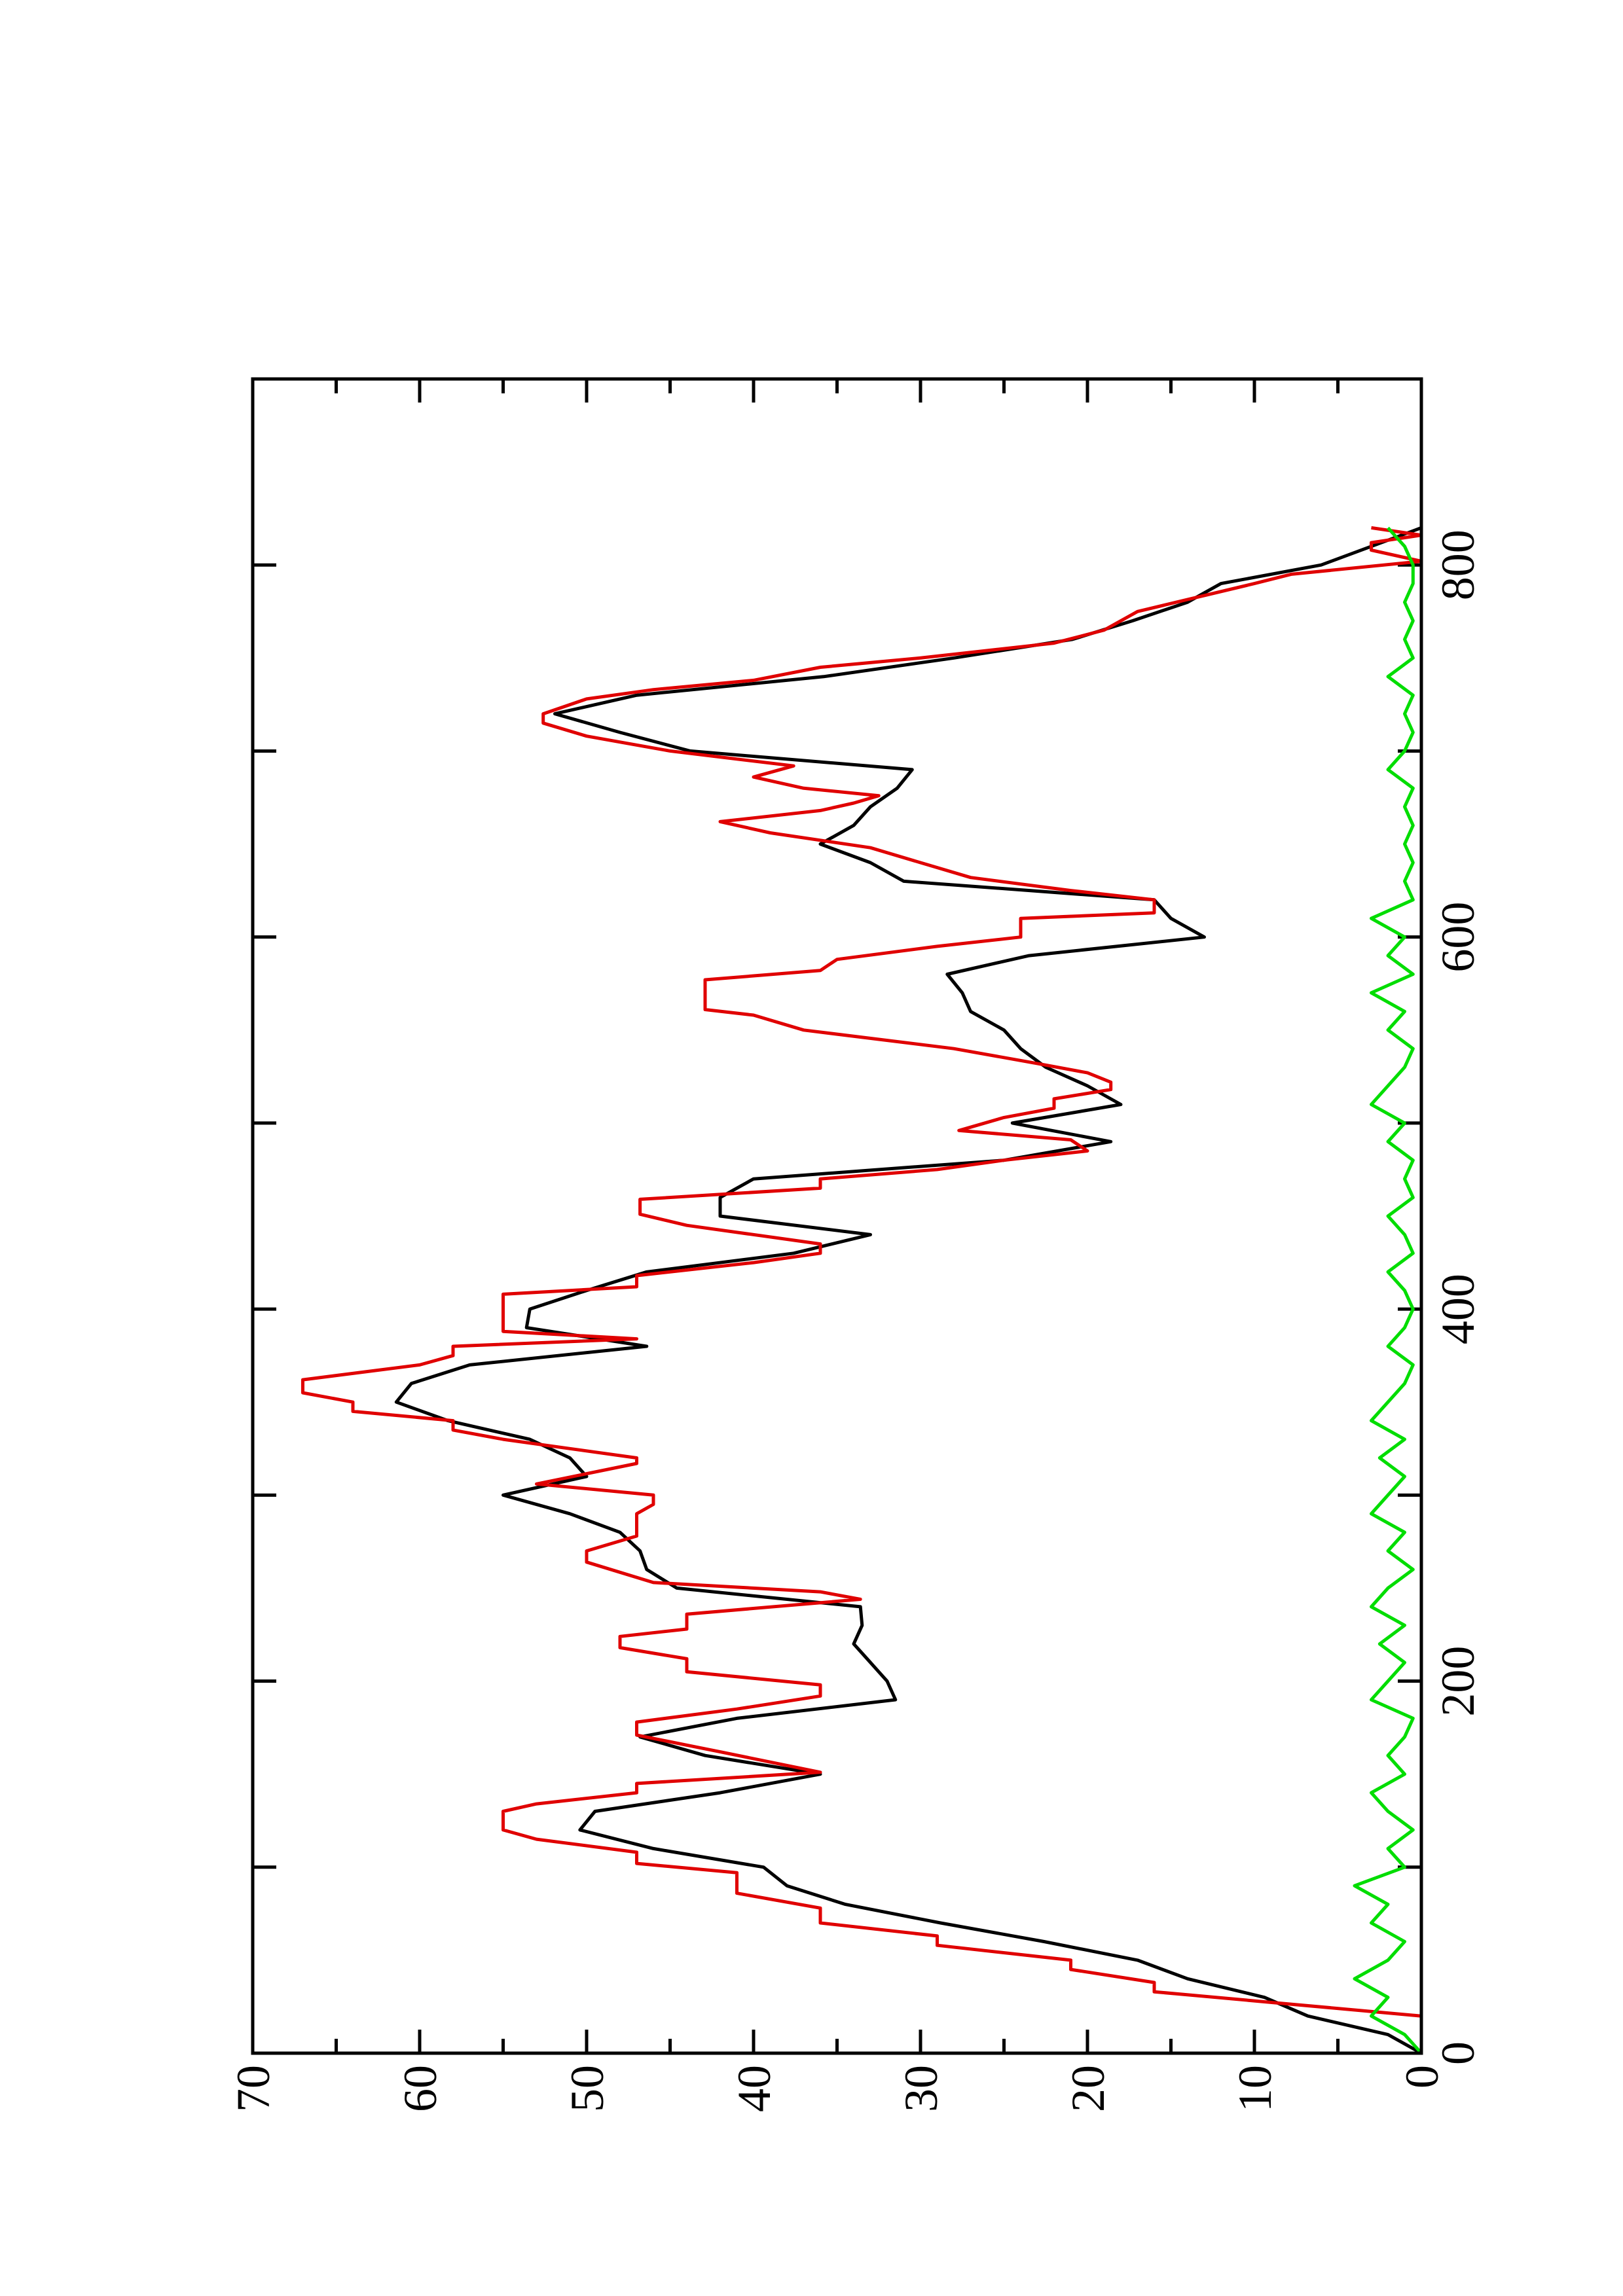 The image size is (1623, 2296). Describe the element at coordinates (1255, 2088) in the screenshot. I see `y-tick-label: 10` at that location.